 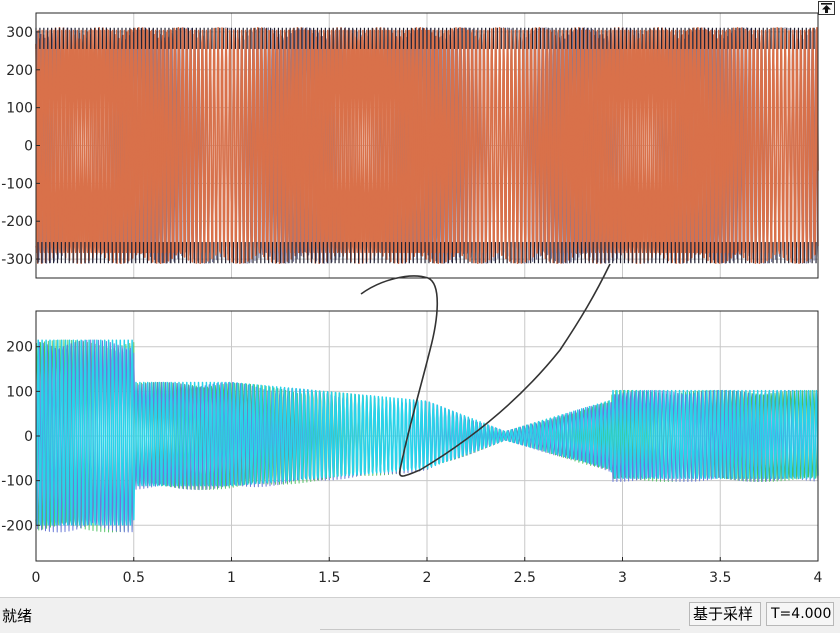 I want to click on pin-up-arrow-icon, so click(x=826, y=8).